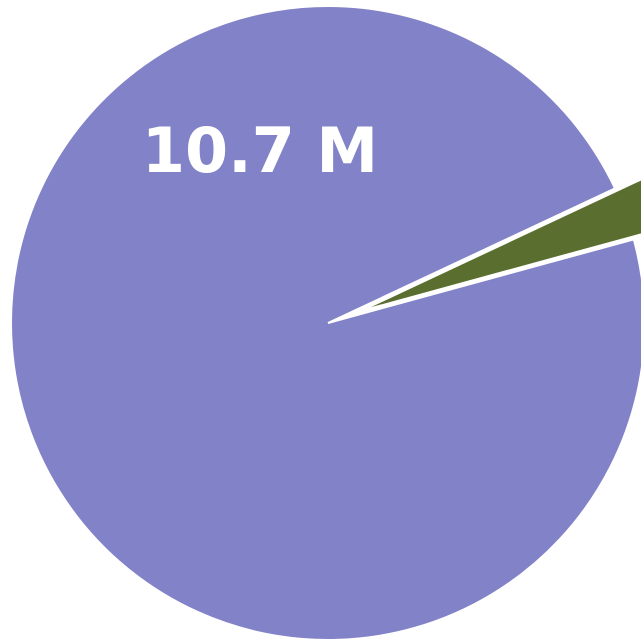 The width and height of the screenshot is (641, 640). I want to click on pie-slice-label-0: 10.7 M, so click(260, 150).